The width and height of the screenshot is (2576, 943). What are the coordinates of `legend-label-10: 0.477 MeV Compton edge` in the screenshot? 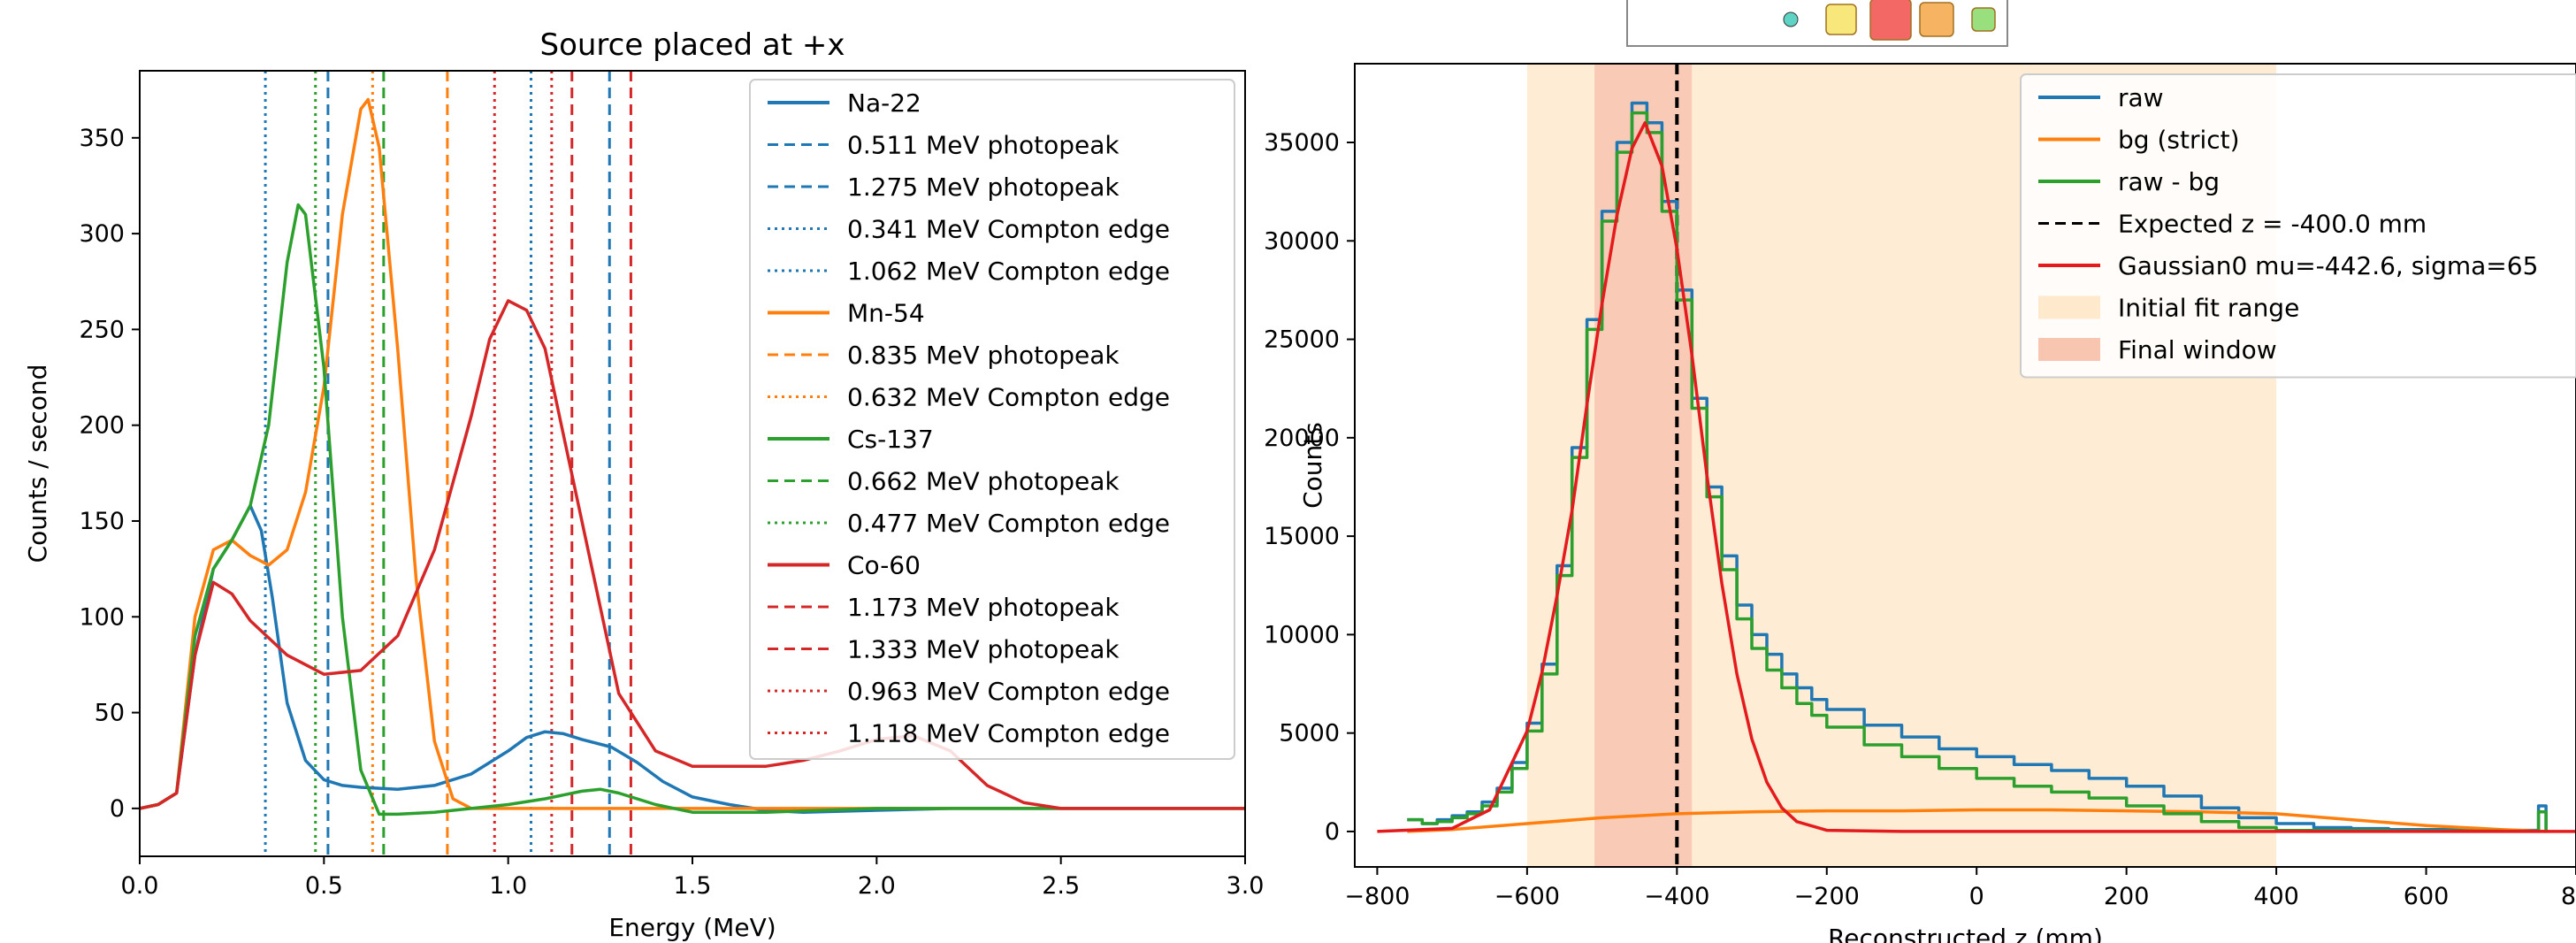 It's located at (1009, 523).